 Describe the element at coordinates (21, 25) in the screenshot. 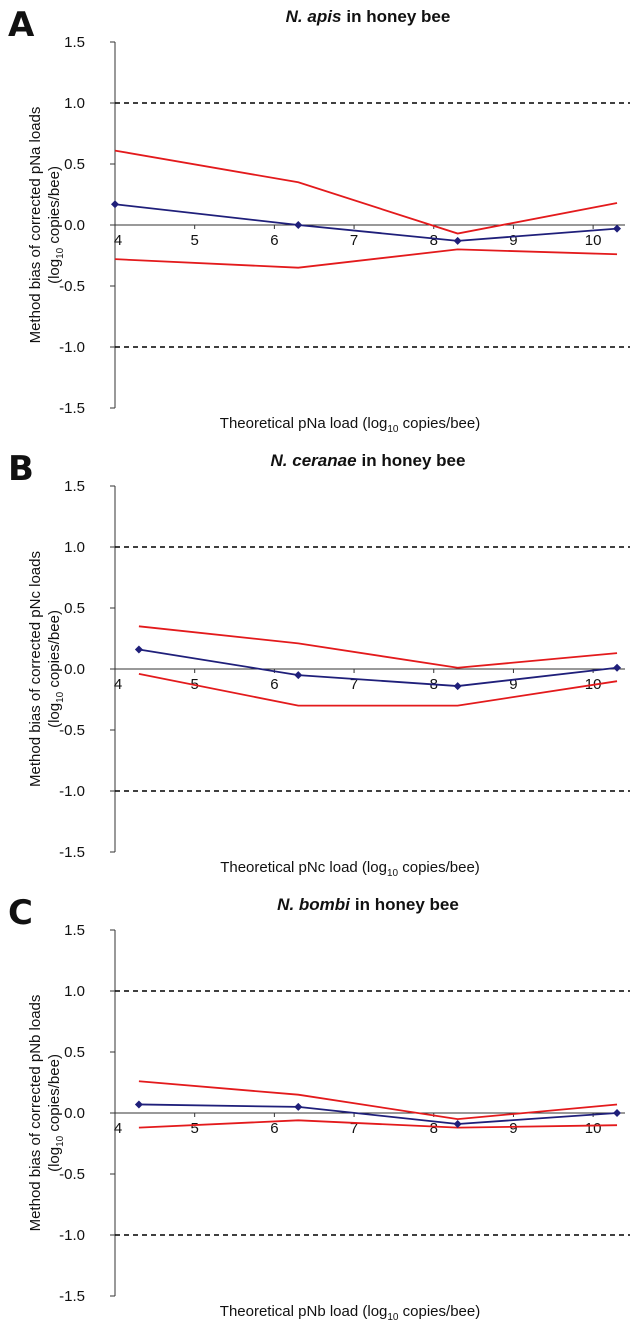

I see `panel-letter: A` at that location.